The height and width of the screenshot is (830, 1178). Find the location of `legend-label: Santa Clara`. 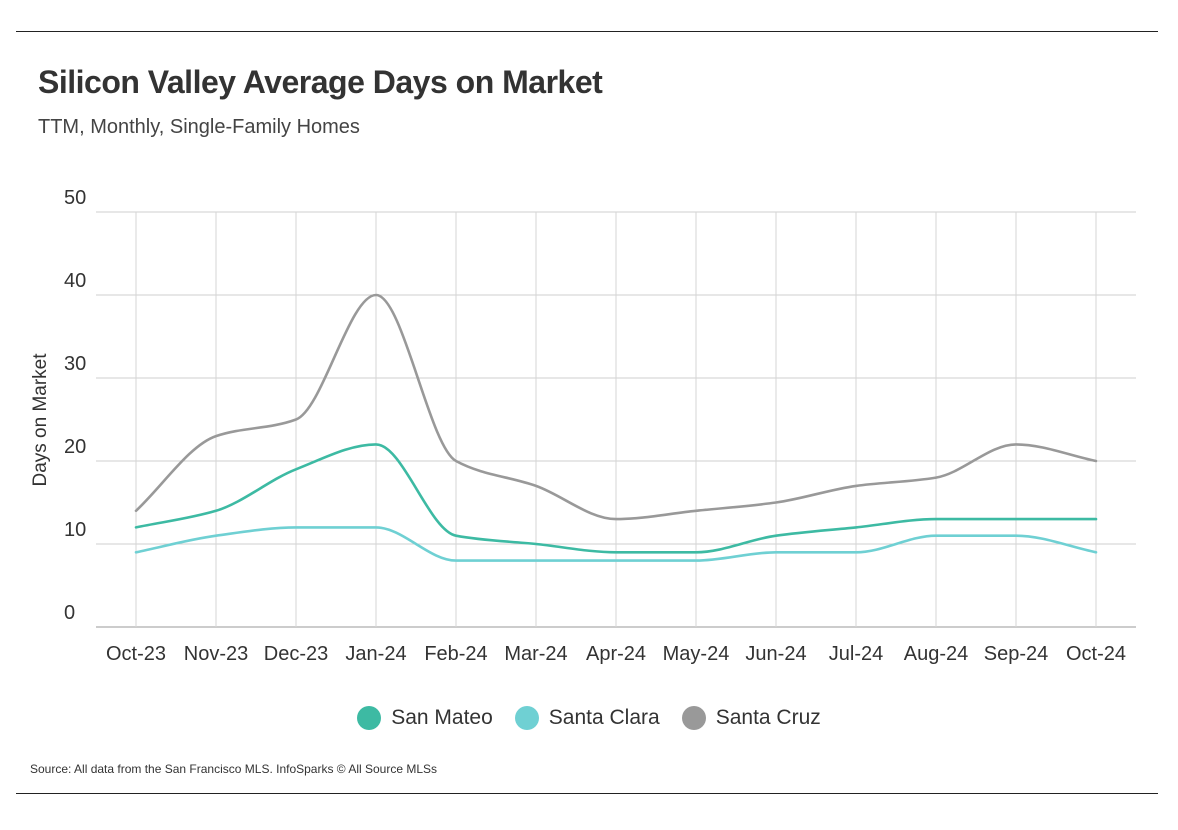

legend-label: Santa Clara is located at coordinates (604, 717).